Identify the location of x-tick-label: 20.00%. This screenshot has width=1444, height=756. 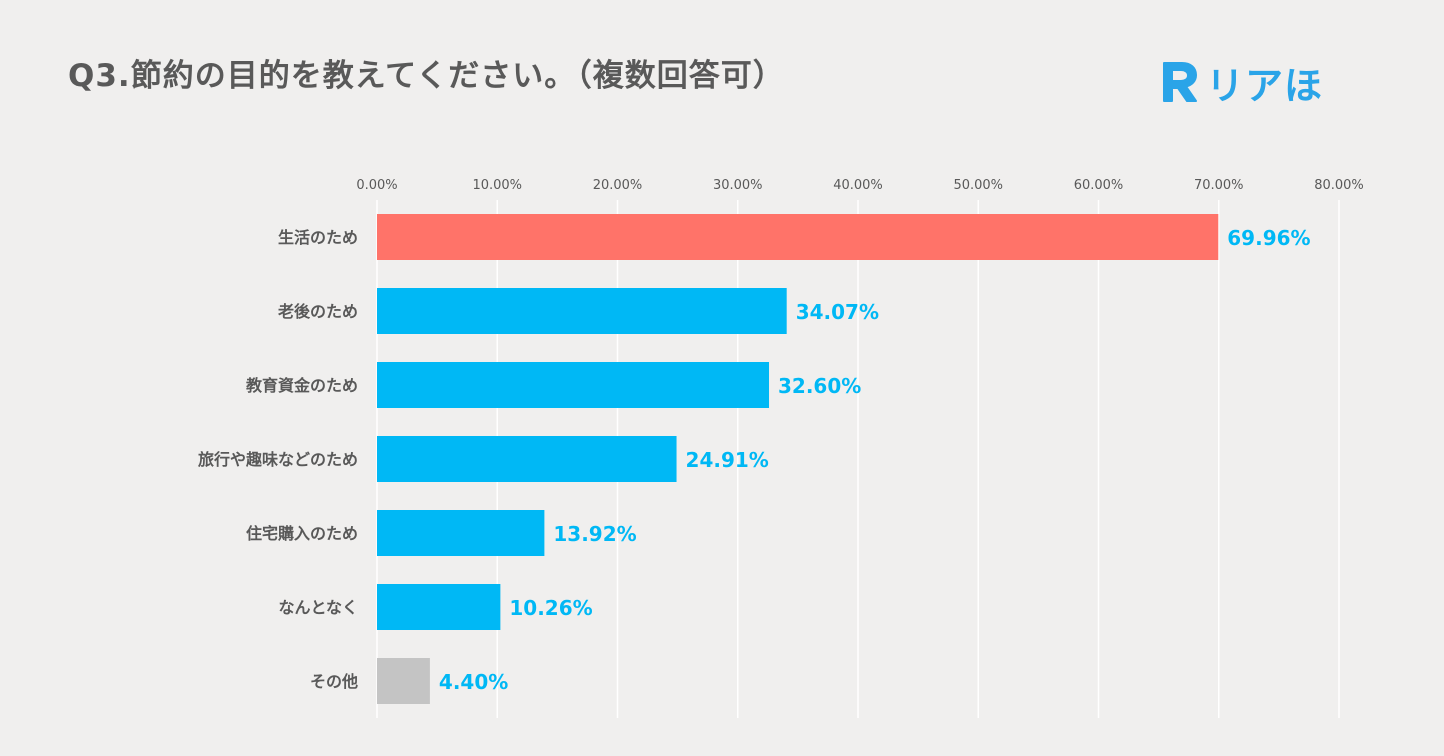
(618, 185).